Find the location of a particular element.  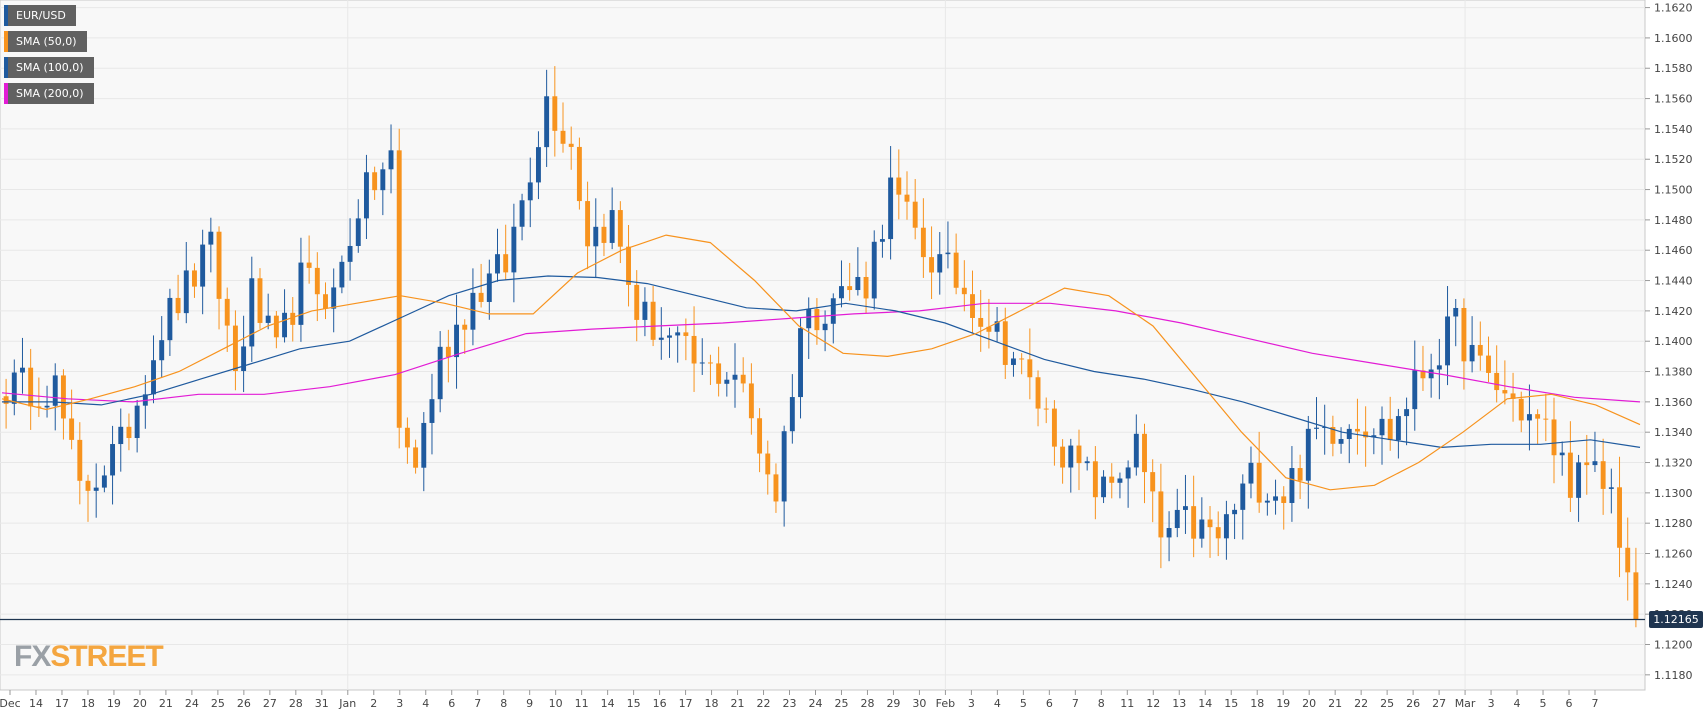

x-tick-label: 11 is located at coordinates (582, 703).